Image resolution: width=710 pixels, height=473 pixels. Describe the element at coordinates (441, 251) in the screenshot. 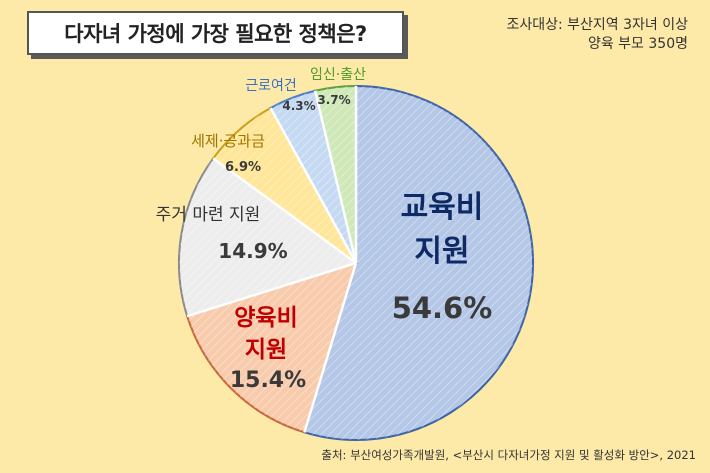

I see `slice-label-1-line-2: 지원` at that location.